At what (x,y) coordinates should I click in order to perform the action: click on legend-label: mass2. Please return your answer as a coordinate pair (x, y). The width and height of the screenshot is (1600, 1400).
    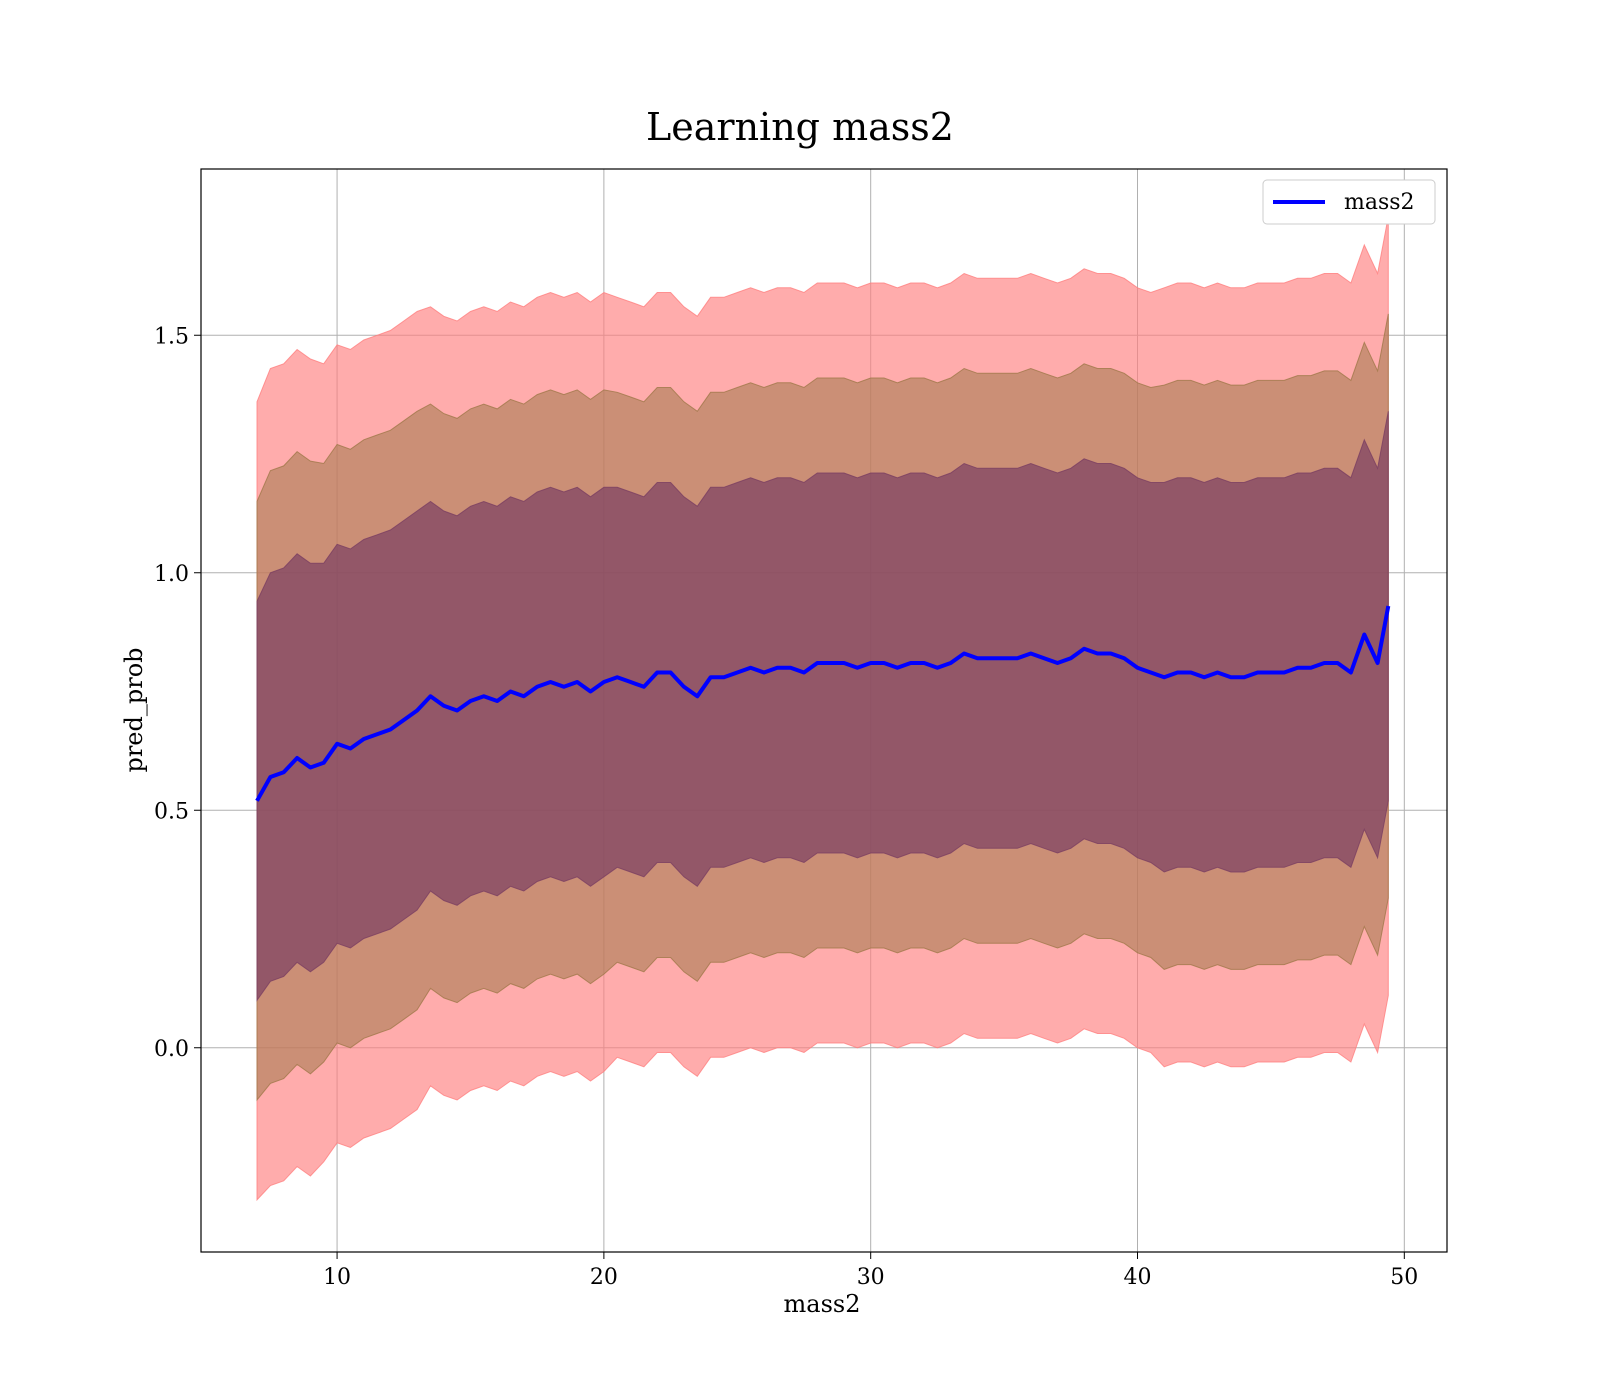
    Looking at the image, I should click on (1379, 202).